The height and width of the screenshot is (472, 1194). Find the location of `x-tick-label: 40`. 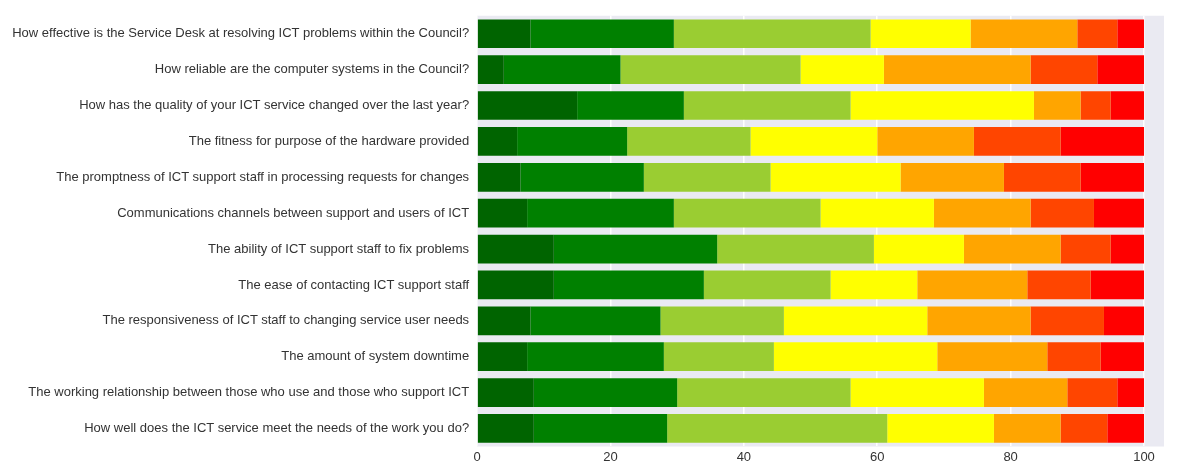

x-tick-label: 40 is located at coordinates (744, 456).